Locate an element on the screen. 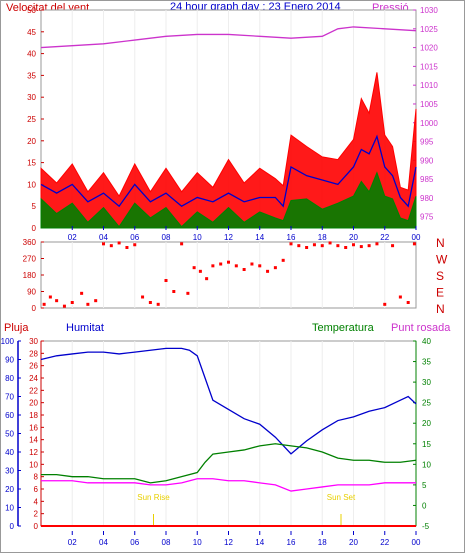 The width and height of the screenshot is (470, 555). rain-tick-label: 18 is located at coordinates (33, 415).